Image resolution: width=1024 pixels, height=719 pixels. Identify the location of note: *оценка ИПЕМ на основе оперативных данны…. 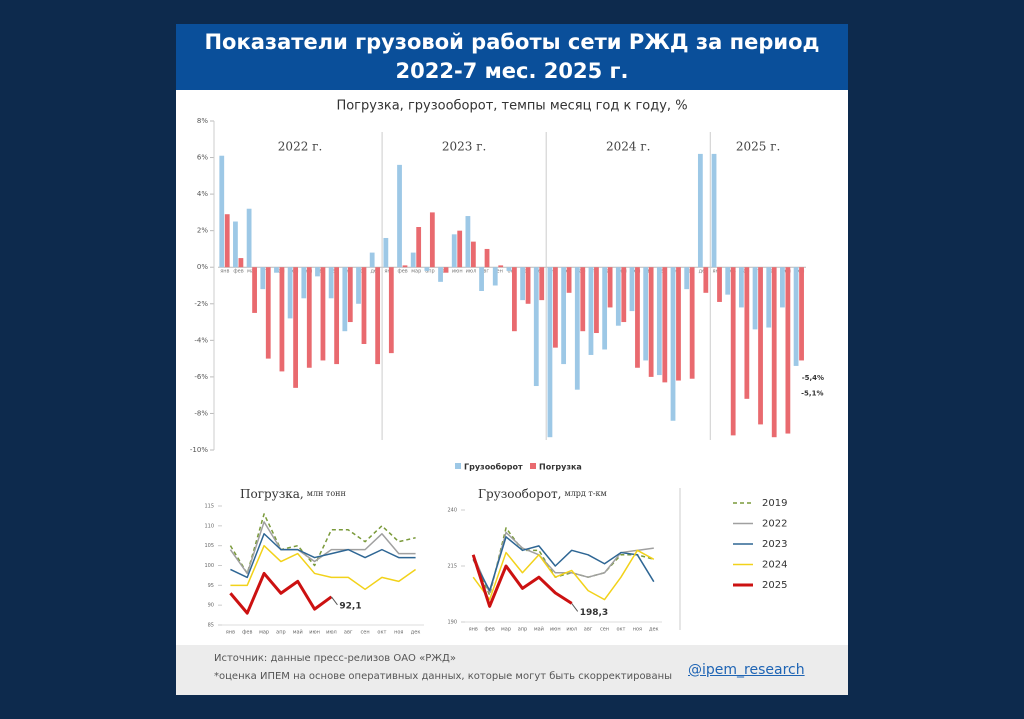
(443, 676).